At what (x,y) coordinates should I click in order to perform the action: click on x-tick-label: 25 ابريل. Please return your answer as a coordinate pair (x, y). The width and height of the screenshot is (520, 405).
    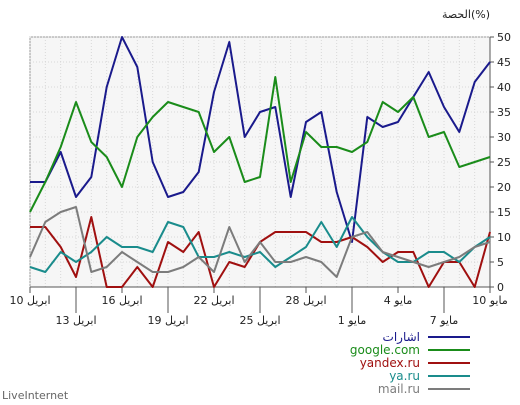
    Looking at the image, I should click on (259, 320).